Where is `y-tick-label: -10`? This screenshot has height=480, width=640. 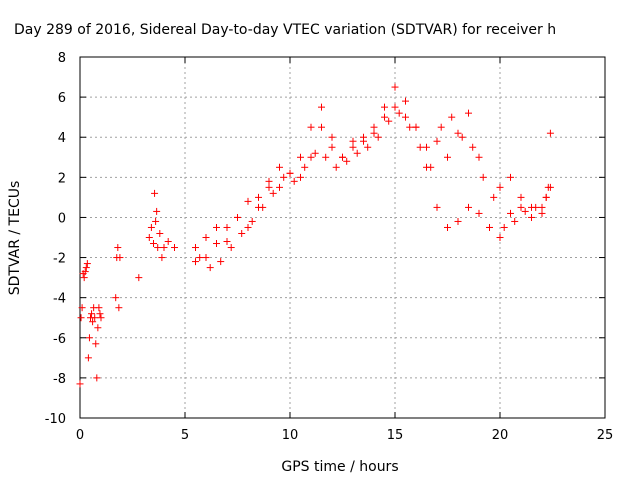
y-tick-label: -10 is located at coordinates (55, 419).